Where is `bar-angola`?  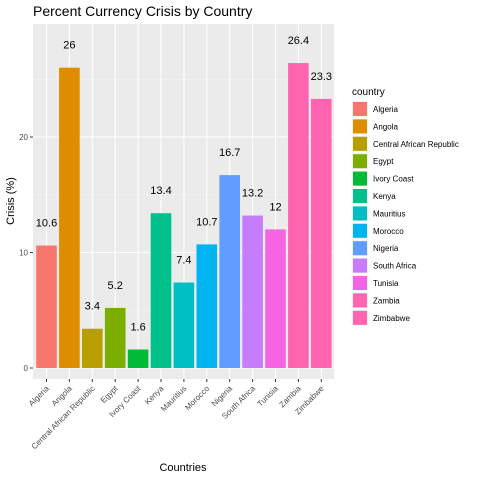
bar-angola is located at coordinates (69, 217).